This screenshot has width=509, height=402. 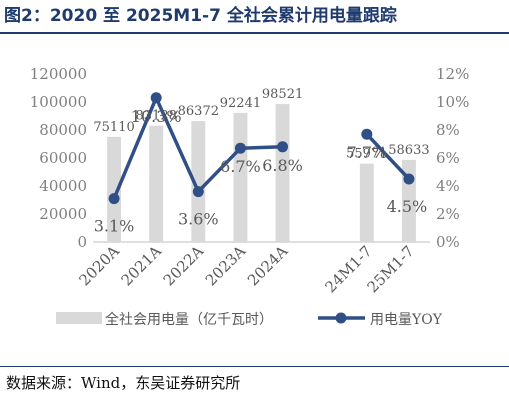 I want to click on yoy-value-label: 6.8%, so click(x=282, y=165).